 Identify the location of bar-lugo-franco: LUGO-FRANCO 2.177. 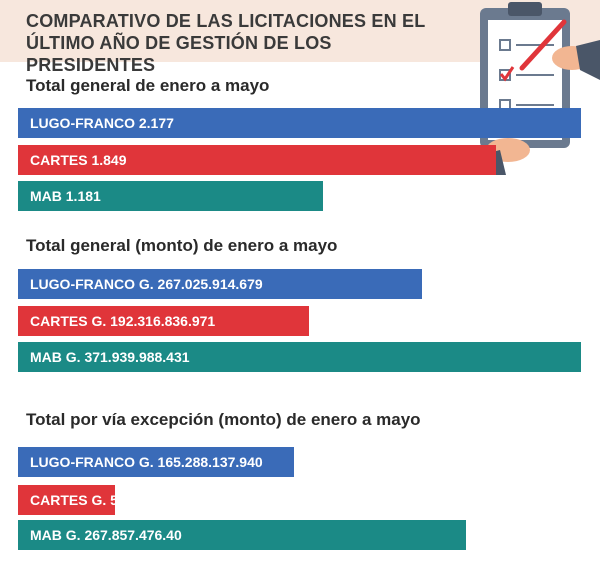
(299, 123).